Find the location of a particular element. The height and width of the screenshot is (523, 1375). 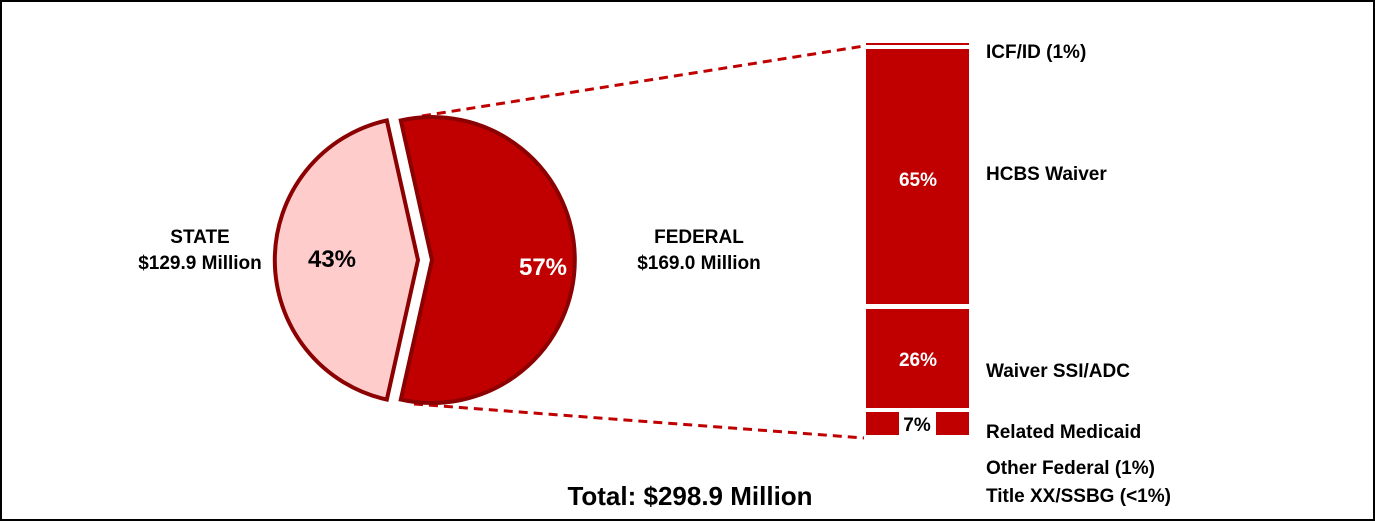

slice-federal-percent: 57% is located at coordinates (543, 267).